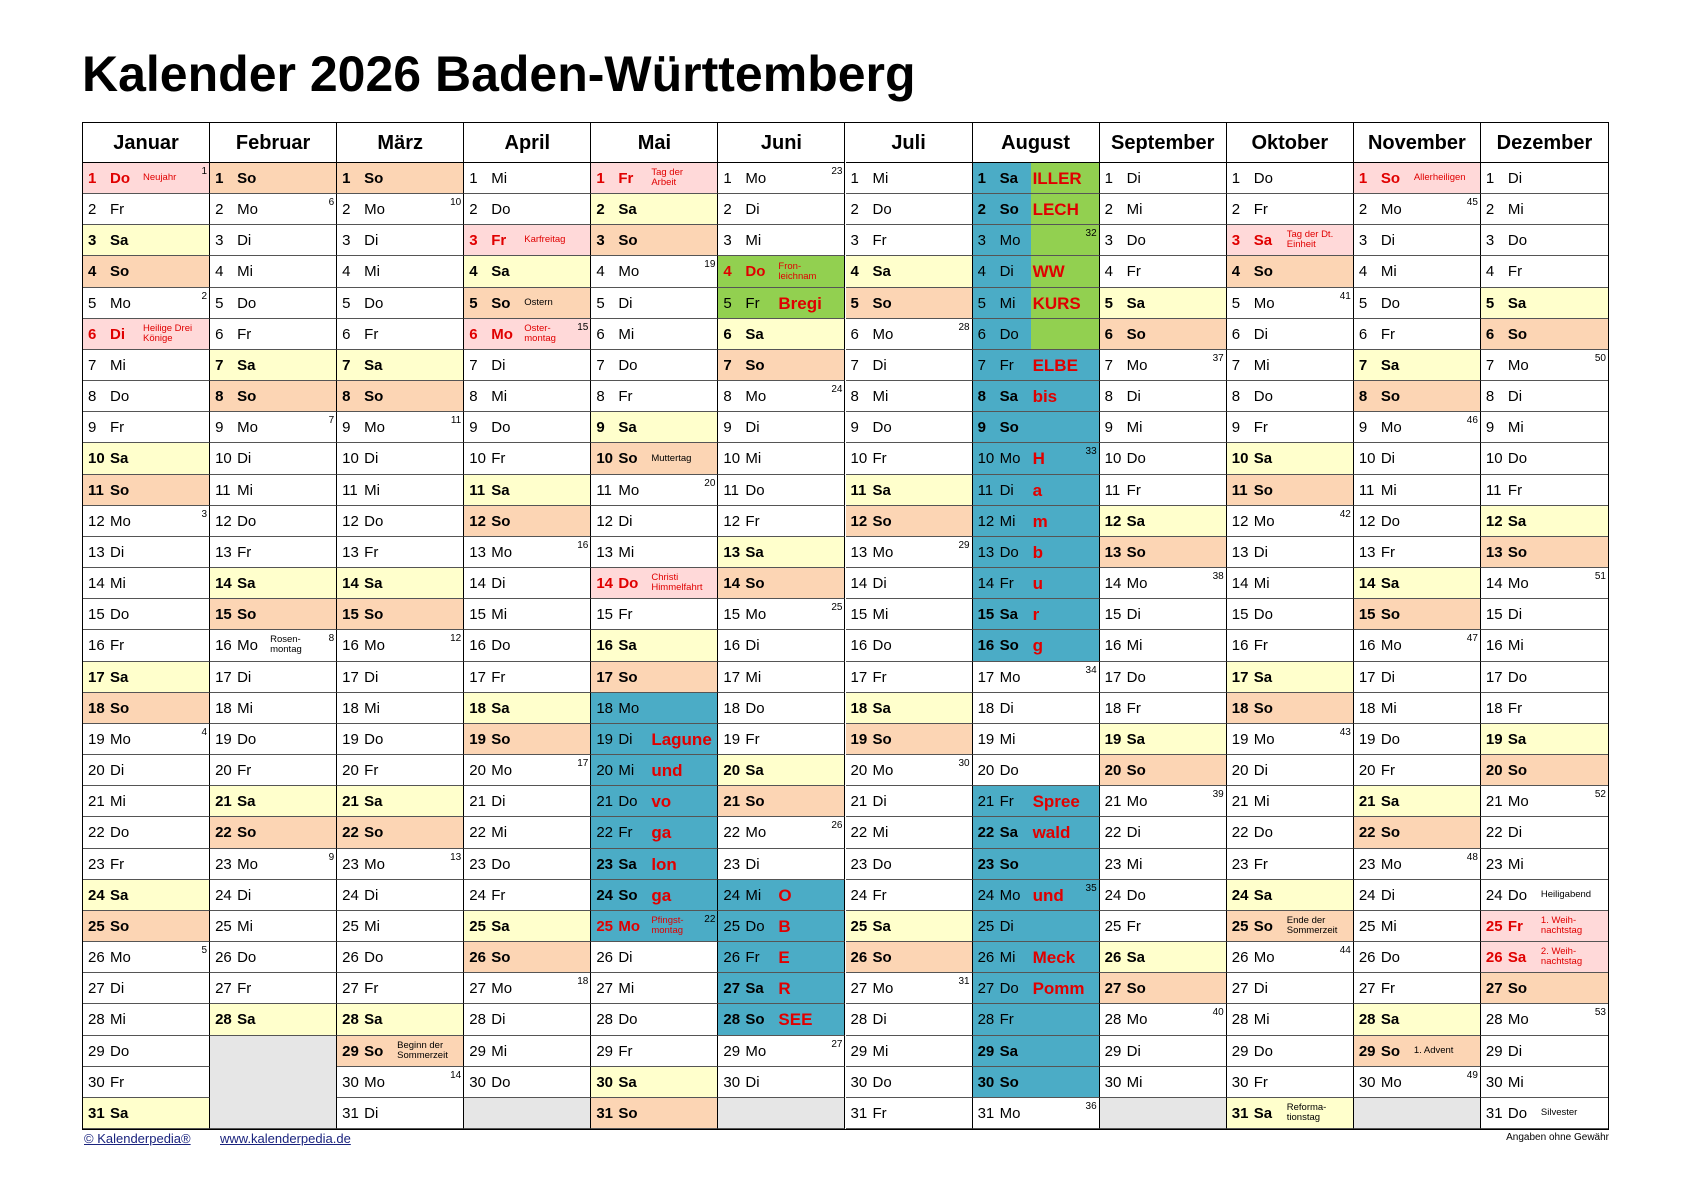 The height and width of the screenshot is (1190, 1683). I want to click on day-cell: 30 Sa, so click(655, 1082).